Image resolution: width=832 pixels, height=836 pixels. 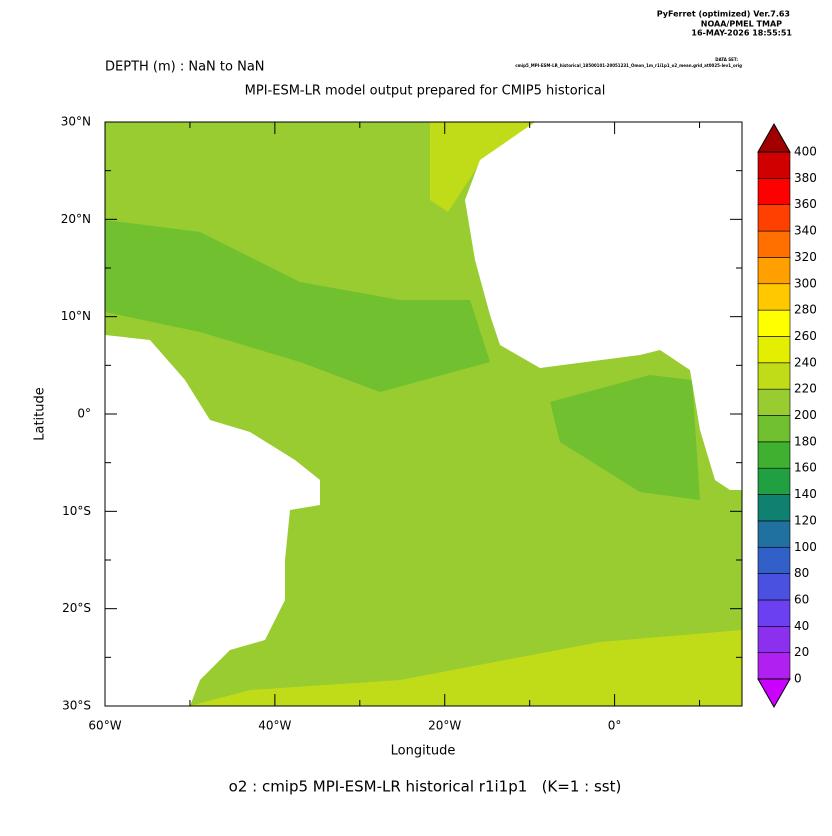 I want to click on colorbar-label: 240, so click(x=805, y=362).